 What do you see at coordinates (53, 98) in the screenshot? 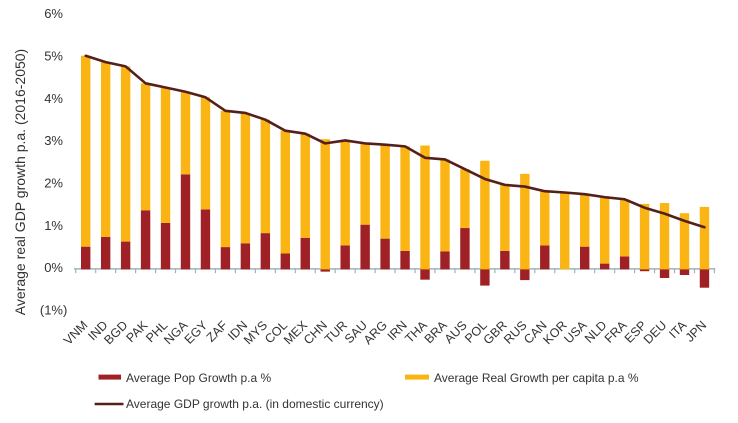
I see `svg-text: 4%` at bounding box center [53, 98].